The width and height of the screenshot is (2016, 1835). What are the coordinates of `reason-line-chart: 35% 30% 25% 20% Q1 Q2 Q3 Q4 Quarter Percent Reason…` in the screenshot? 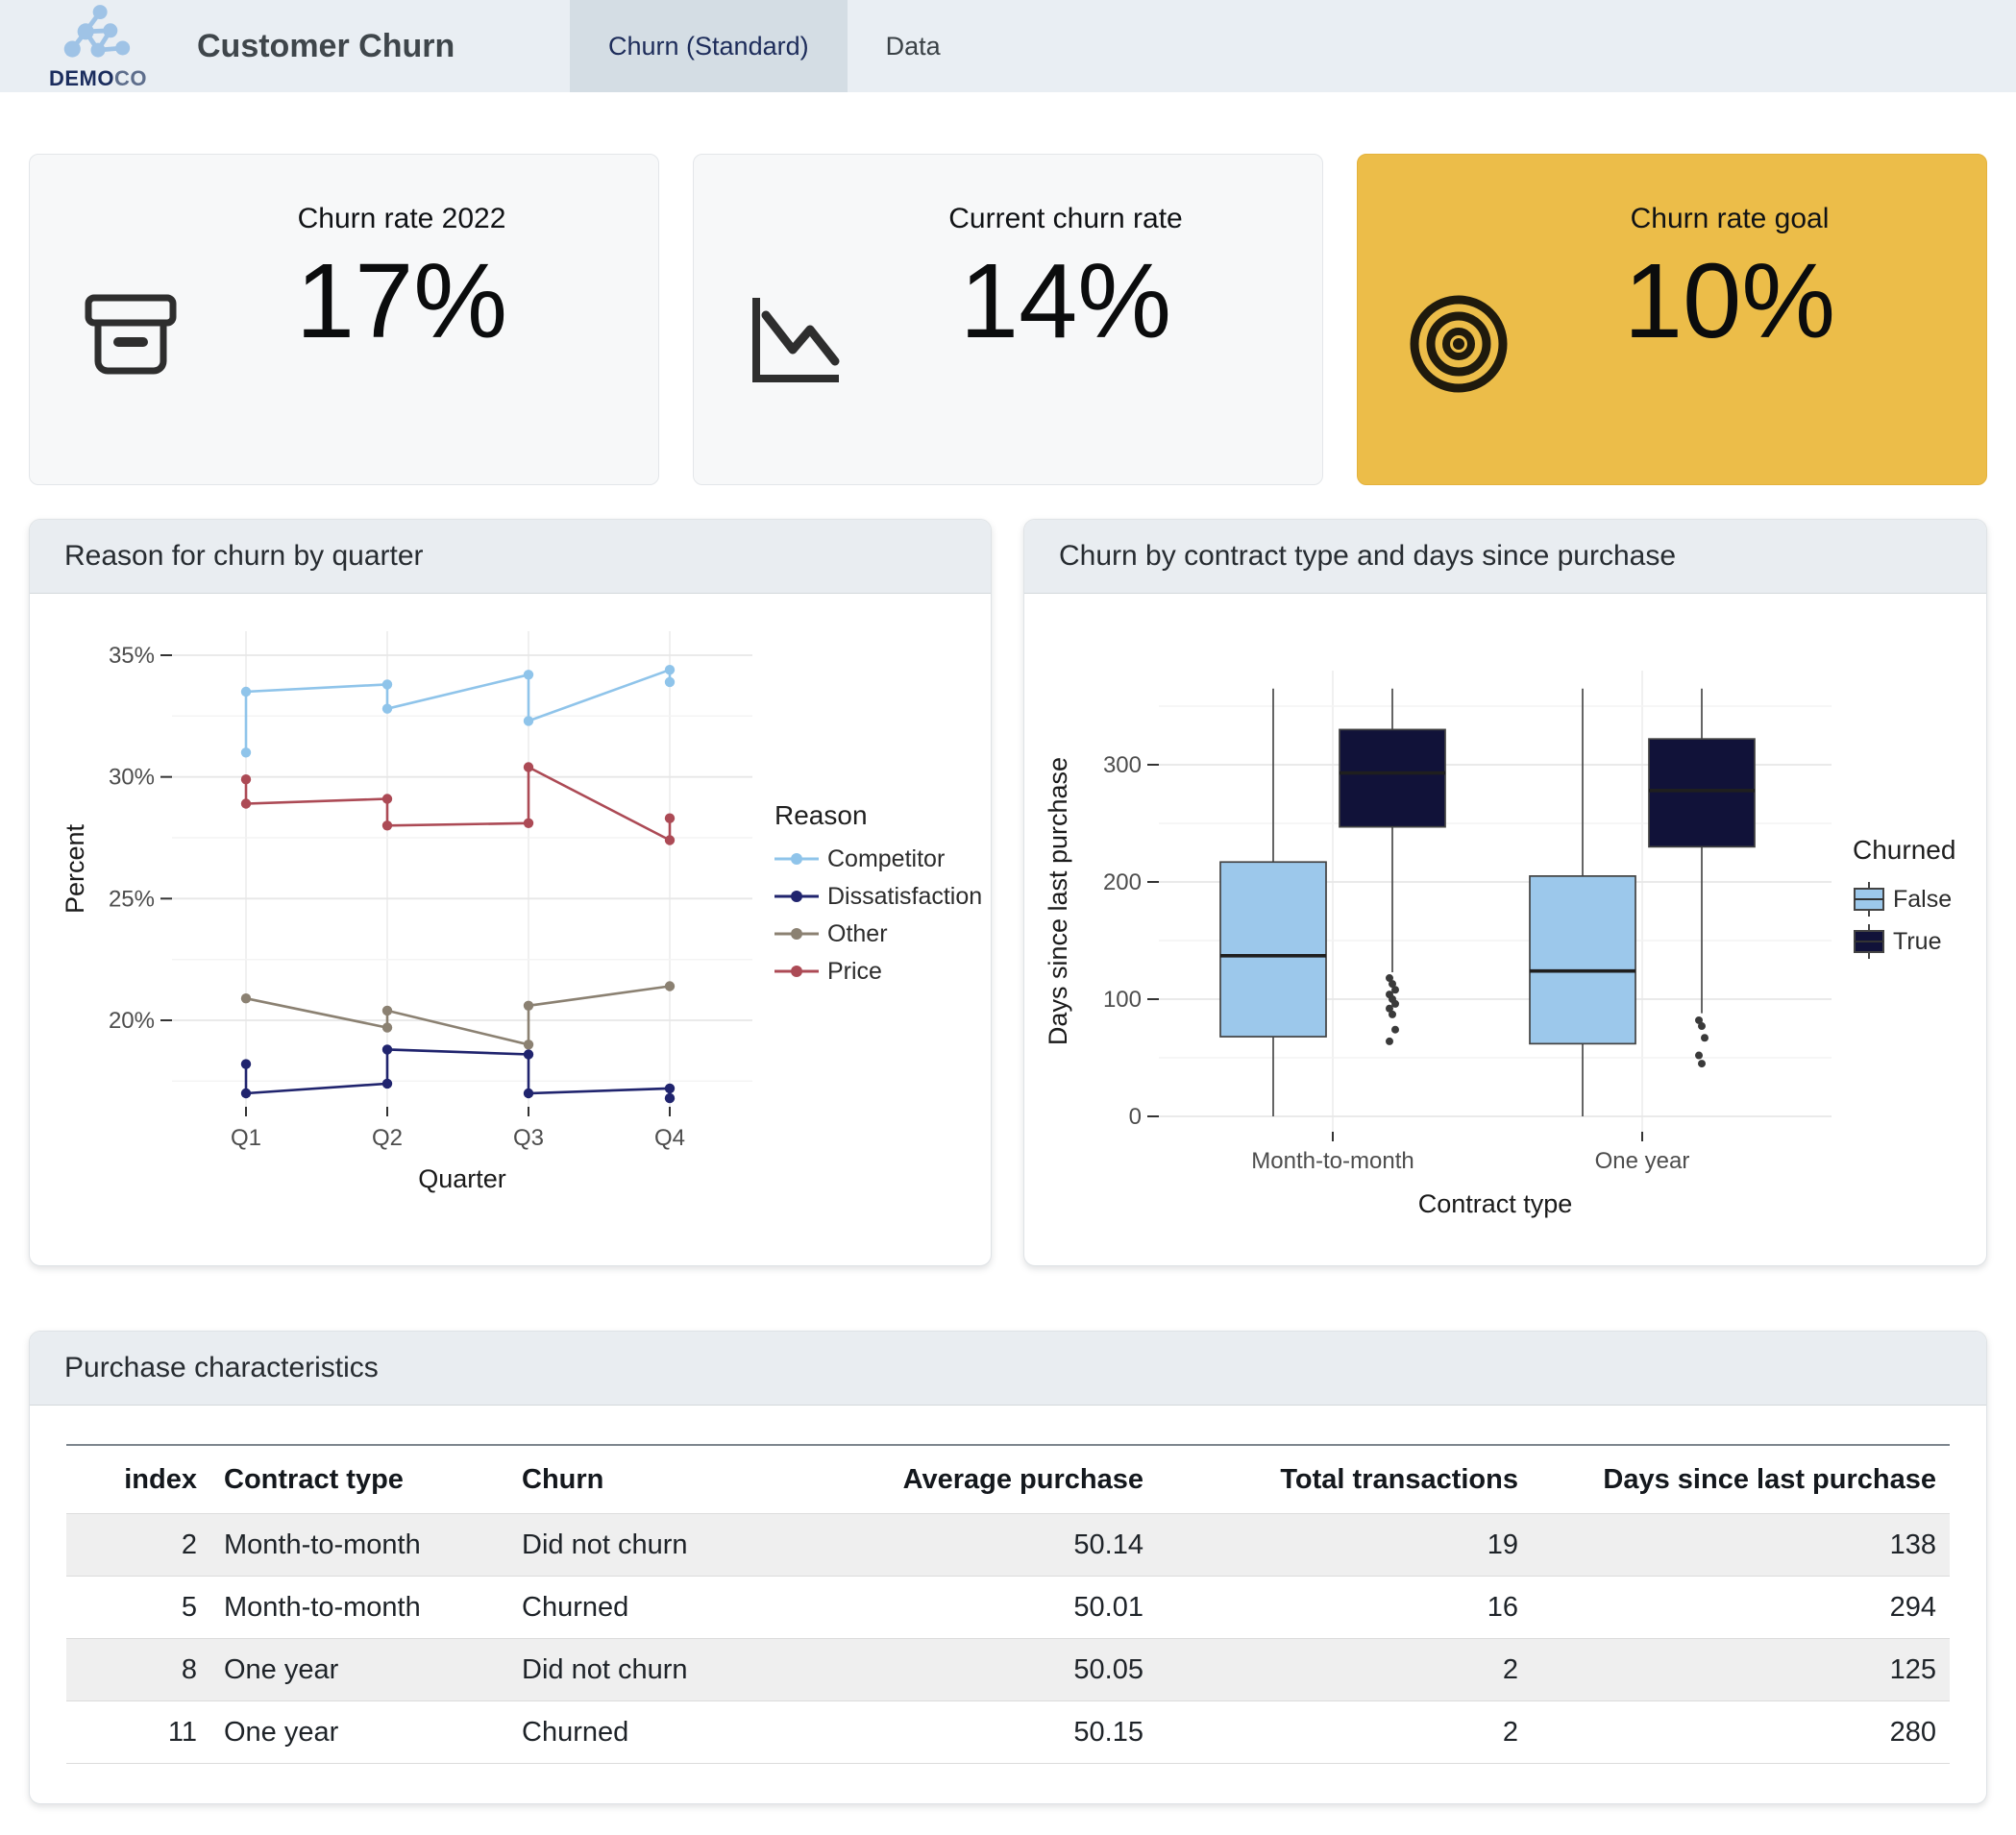 It's located at (521, 912).